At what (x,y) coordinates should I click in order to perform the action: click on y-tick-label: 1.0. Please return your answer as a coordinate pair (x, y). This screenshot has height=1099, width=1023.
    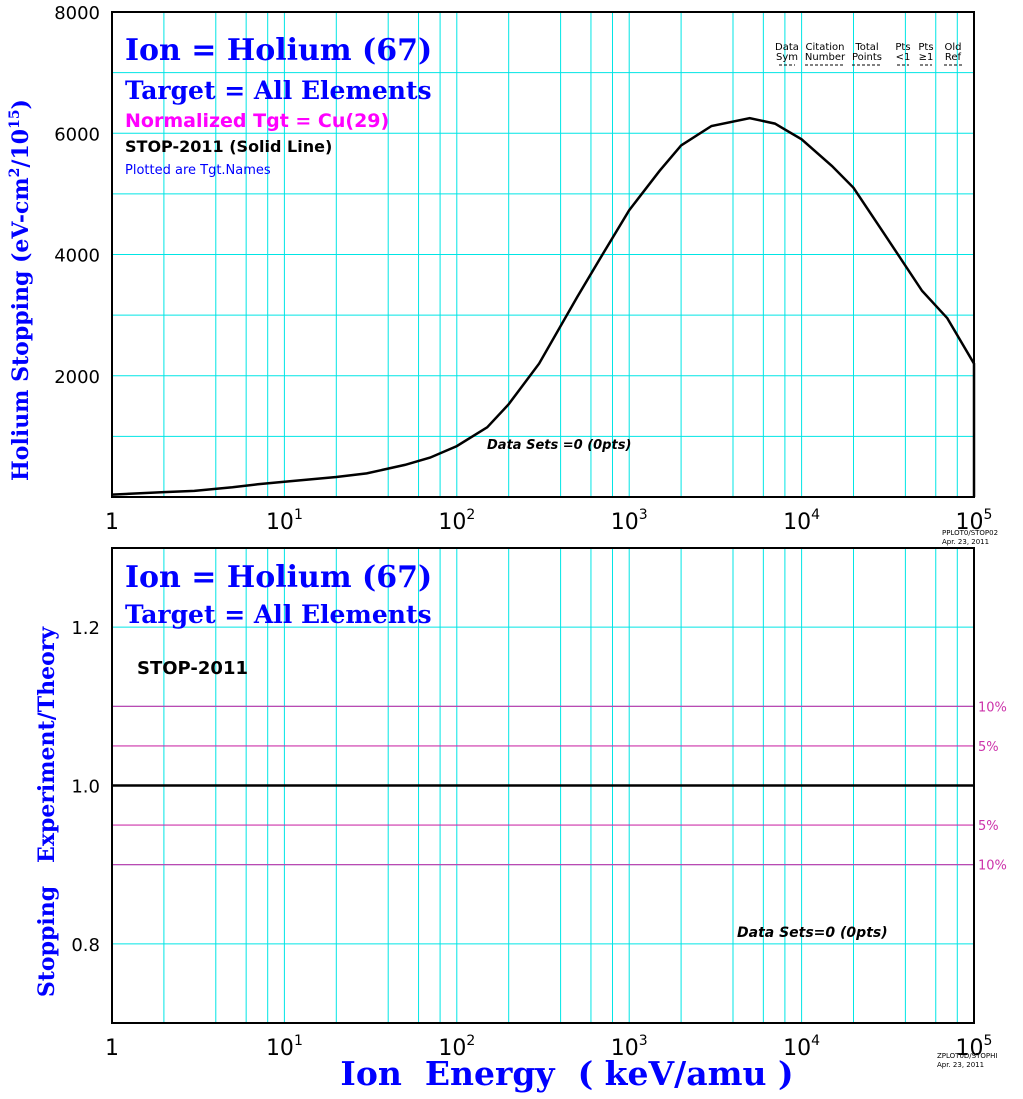
    Looking at the image, I should click on (85, 787).